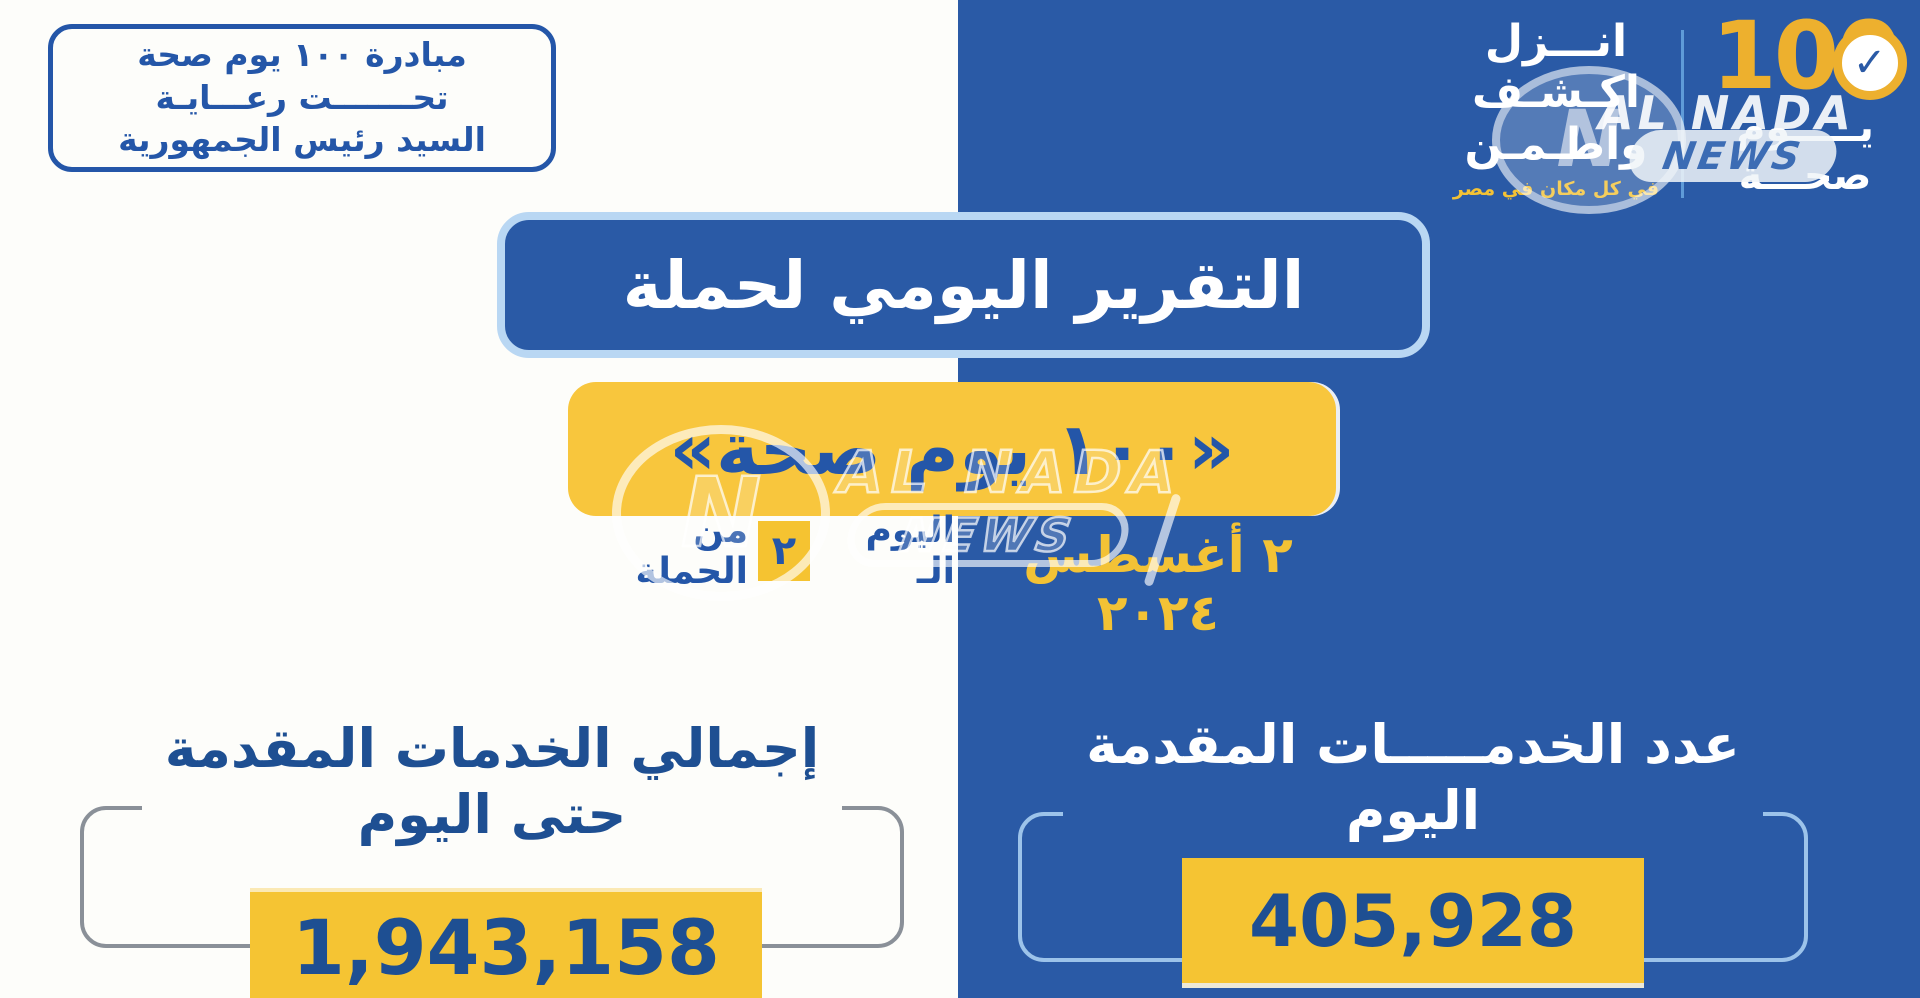 Image resolution: width=1920 pixels, height=998 pixels. Describe the element at coordinates (1413, 810) in the screenshot. I see `today-services-title-line-2: اليوم` at that location.